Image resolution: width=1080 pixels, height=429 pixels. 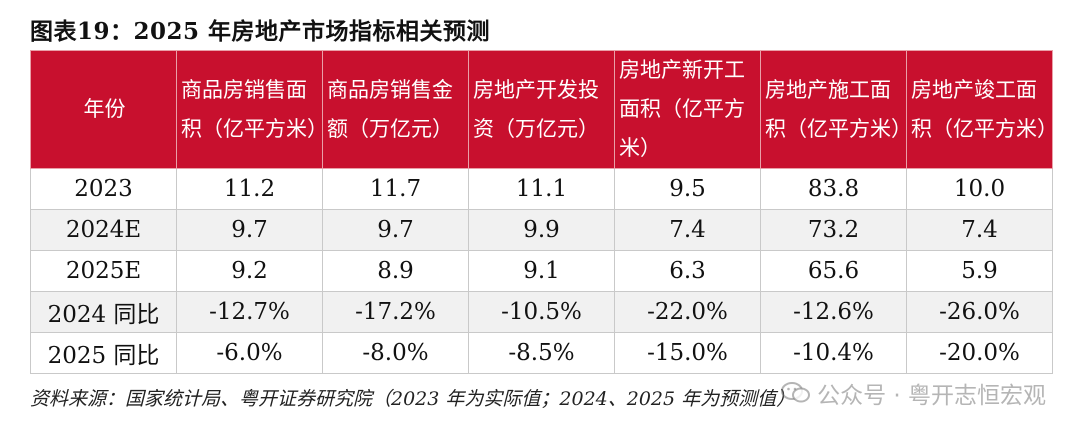 What do you see at coordinates (687, 312) in the screenshot?
I see `table-cell: -22.0%` at bounding box center [687, 312].